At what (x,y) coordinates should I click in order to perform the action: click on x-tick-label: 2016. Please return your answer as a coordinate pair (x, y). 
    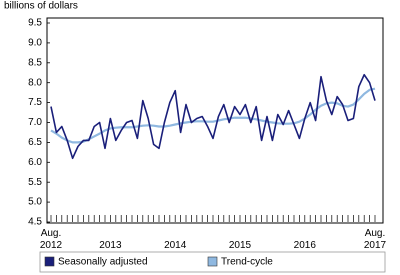
    Looking at the image, I should click on (304, 245).